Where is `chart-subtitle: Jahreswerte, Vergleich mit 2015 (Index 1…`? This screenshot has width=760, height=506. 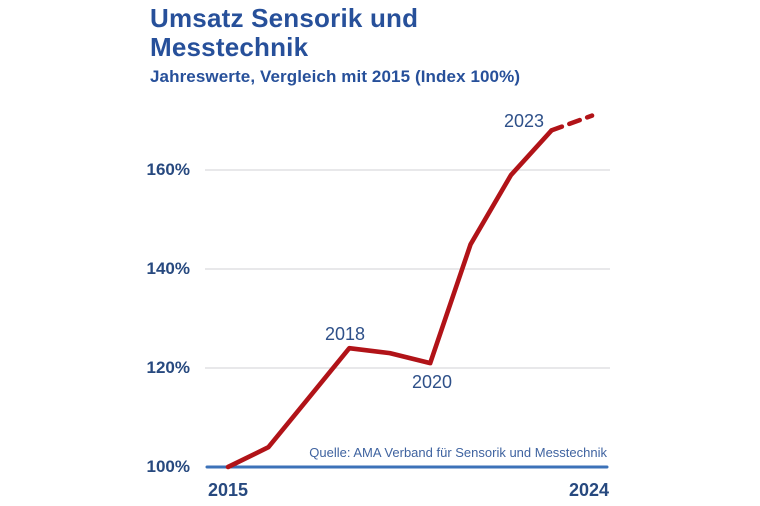 chart-subtitle: Jahreswerte, Vergleich mit 2015 (Index 1… is located at coordinates (335, 76).